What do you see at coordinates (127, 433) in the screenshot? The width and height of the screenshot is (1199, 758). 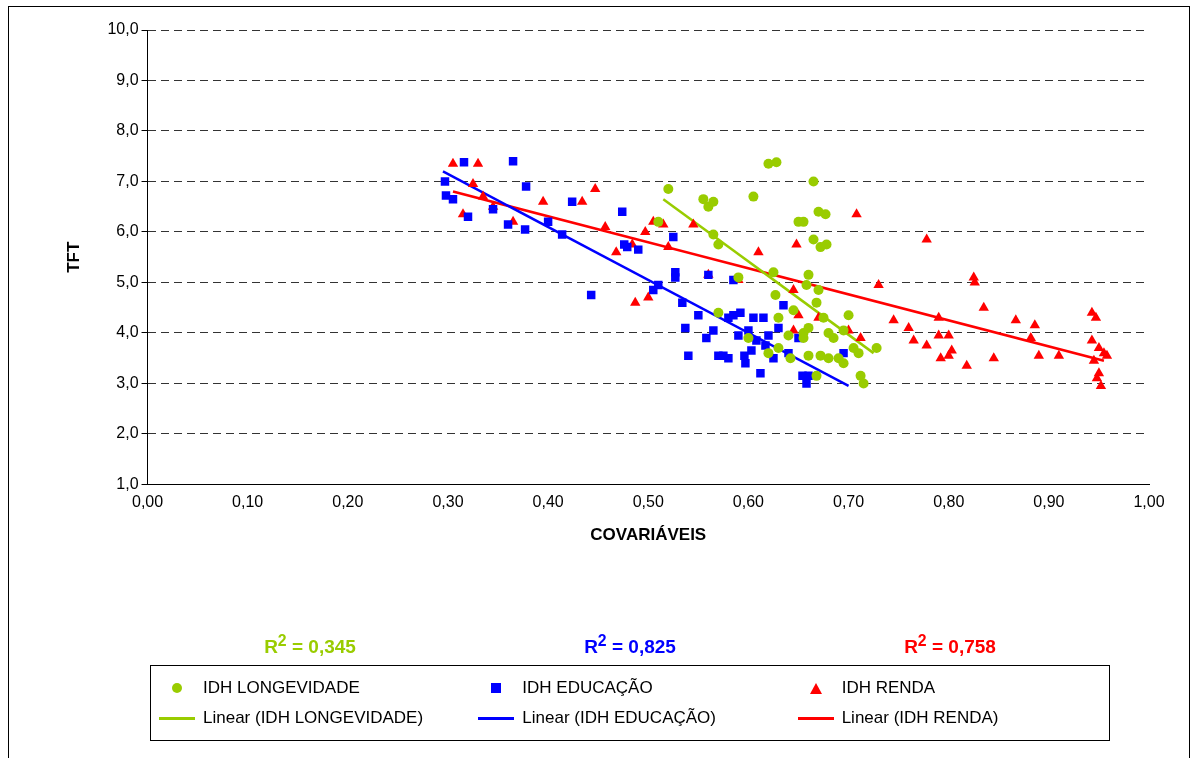 I see `y-tick-label: 2,0` at bounding box center [127, 433].